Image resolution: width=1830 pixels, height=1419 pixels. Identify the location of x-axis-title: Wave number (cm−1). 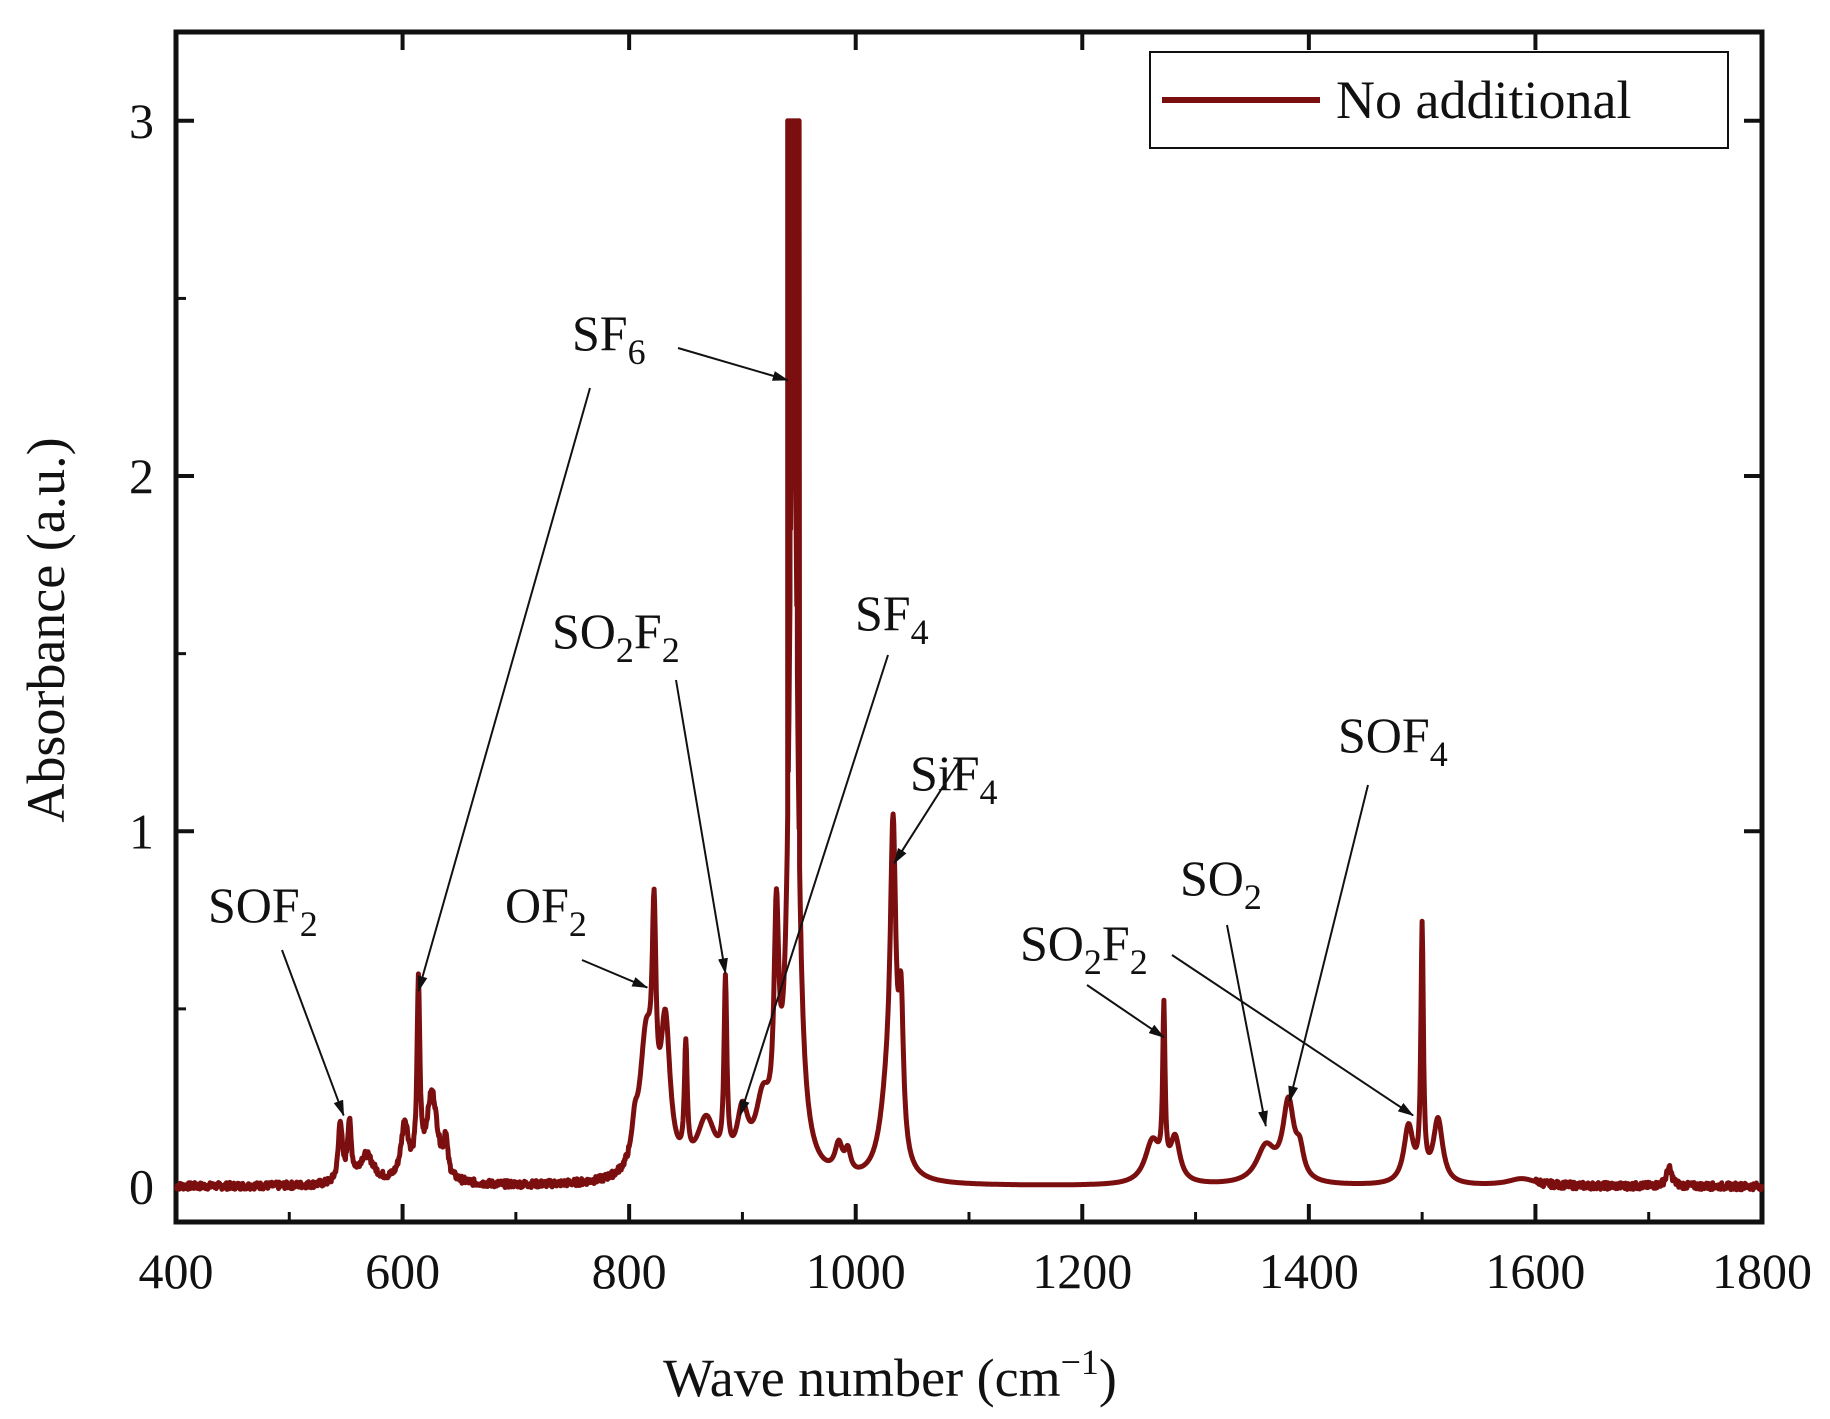
(890, 1375).